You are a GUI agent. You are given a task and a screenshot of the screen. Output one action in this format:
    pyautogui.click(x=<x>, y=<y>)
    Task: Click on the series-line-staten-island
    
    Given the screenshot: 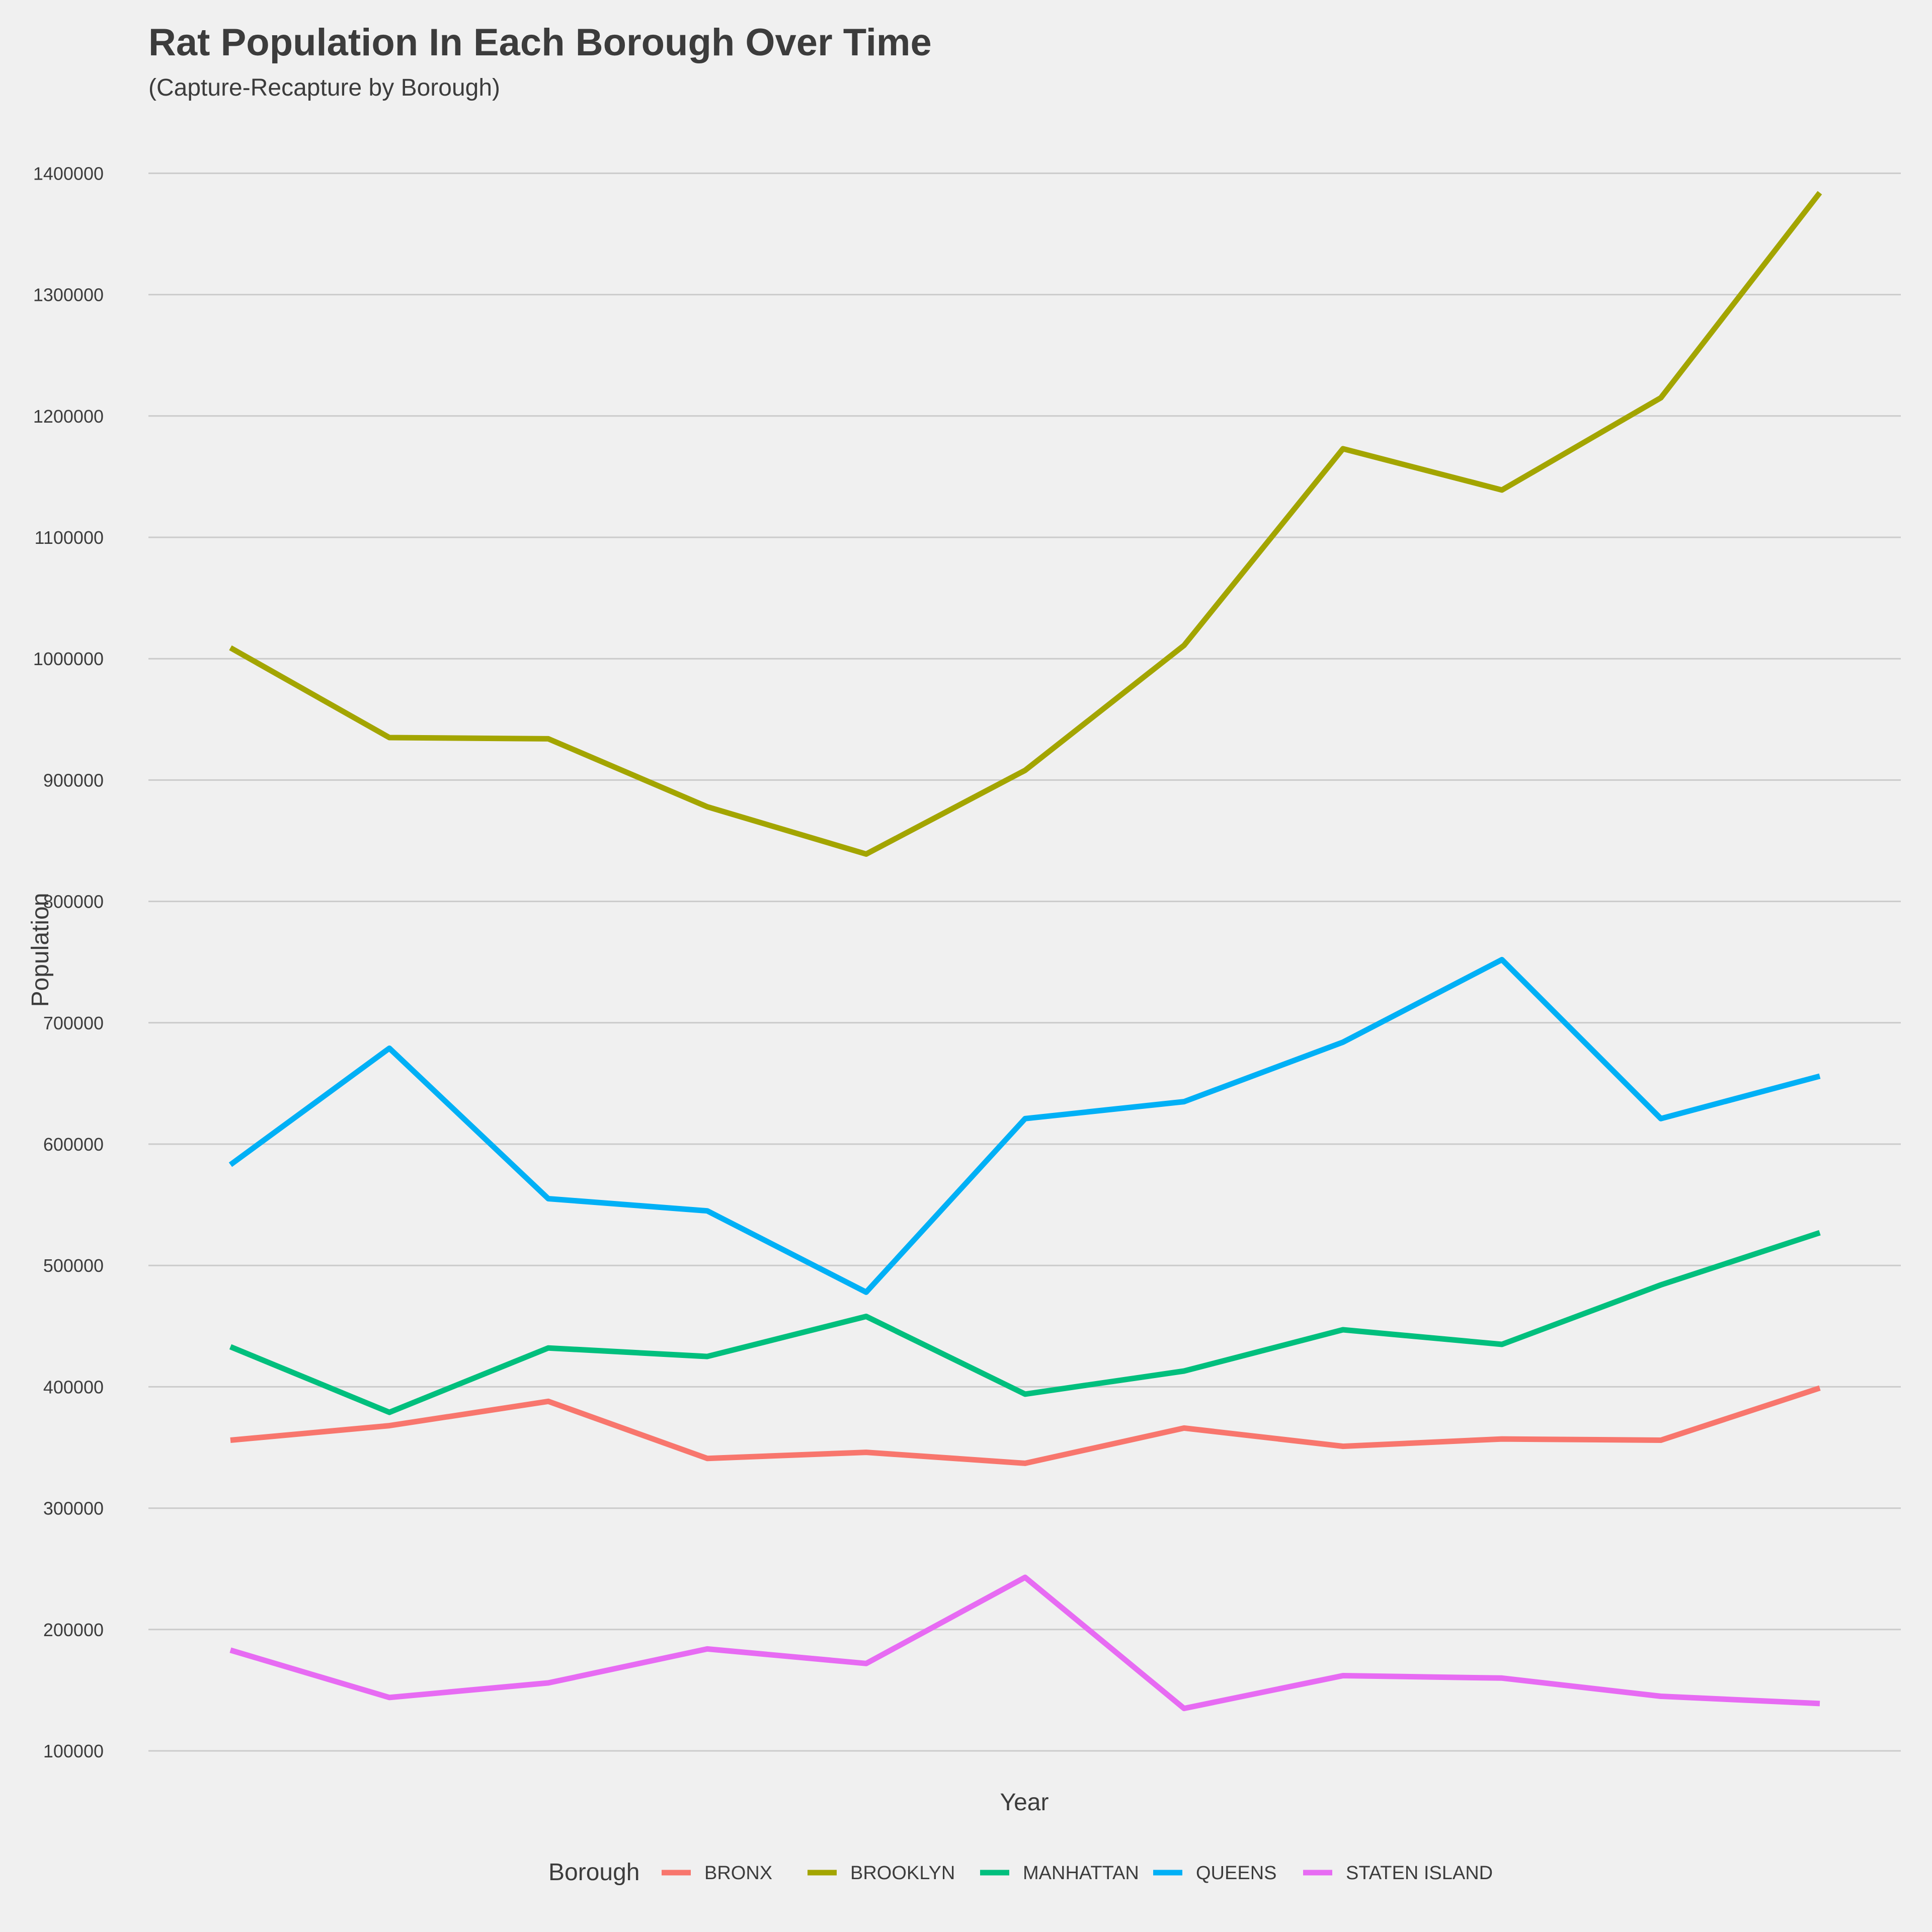 What is the action you would take?
    pyautogui.click(x=1024, y=1643)
    